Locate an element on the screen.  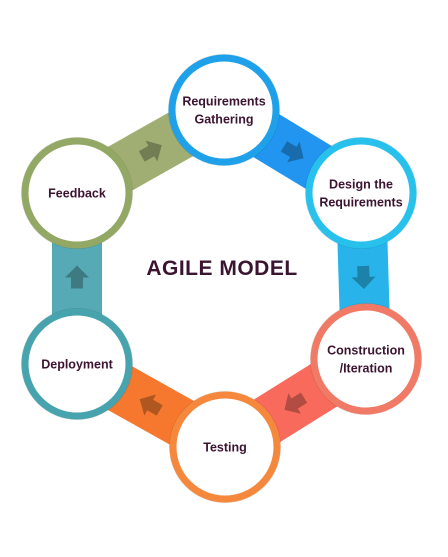
stage-node-construction-iteration: Construction/Iteration is located at coordinates (366, 359).